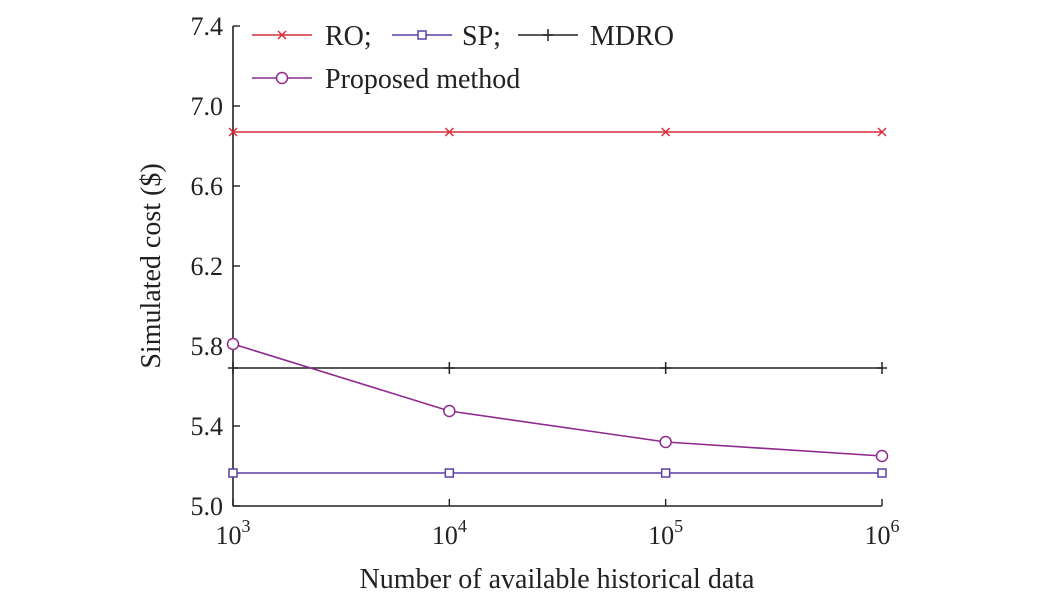 Image resolution: width=1040 pixels, height=606 pixels. I want to click on x-tick-label: 10³, so click(233, 533).